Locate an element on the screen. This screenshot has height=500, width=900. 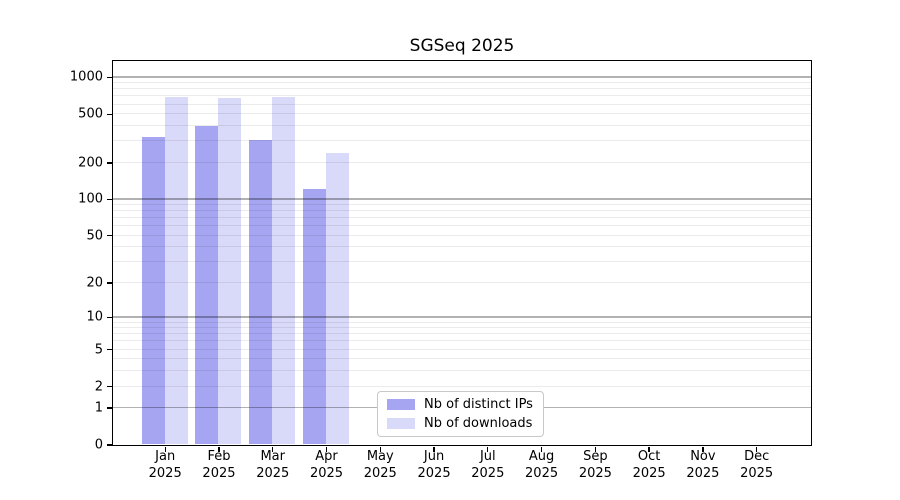
y-tick-label: 2 is located at coordinates (98, 387).